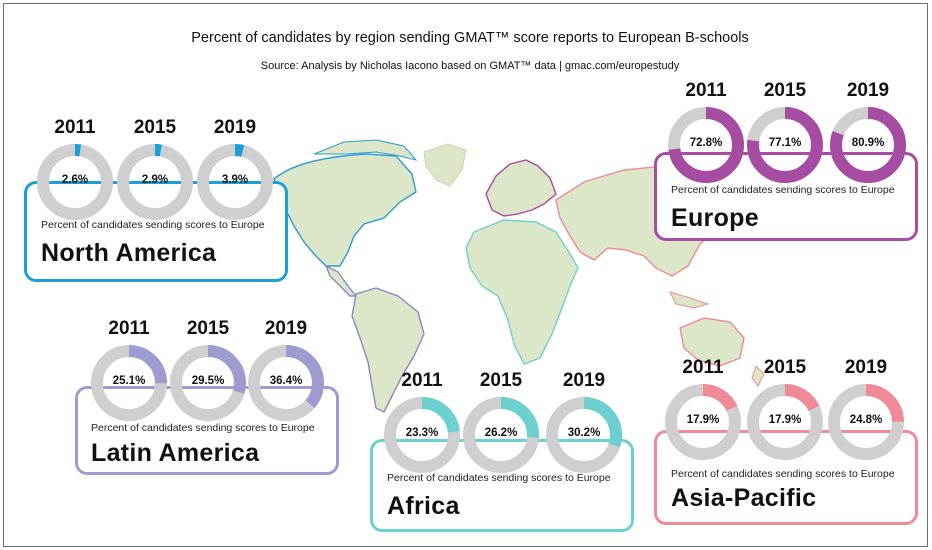  I want to click on donut-la-2019: 36.4% 2019, so click(286, 369).